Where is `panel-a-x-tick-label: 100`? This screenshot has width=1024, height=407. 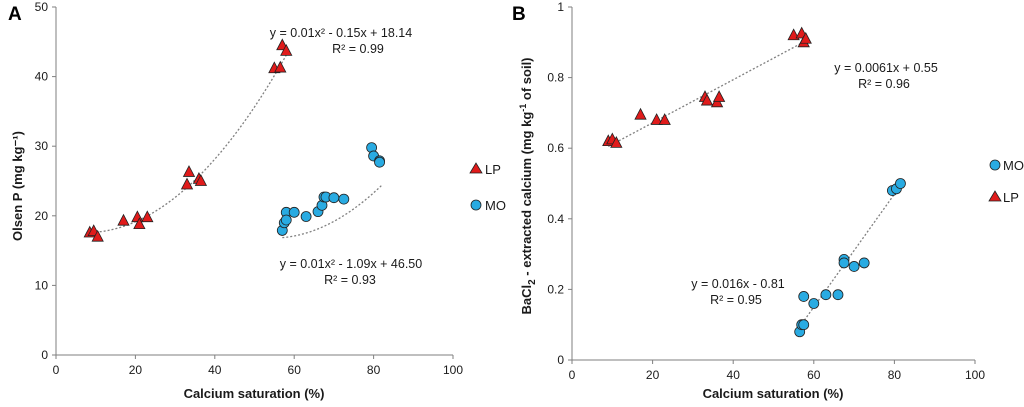 panel-a-x-tick-label: 100 is located at coordinates (453, 370).